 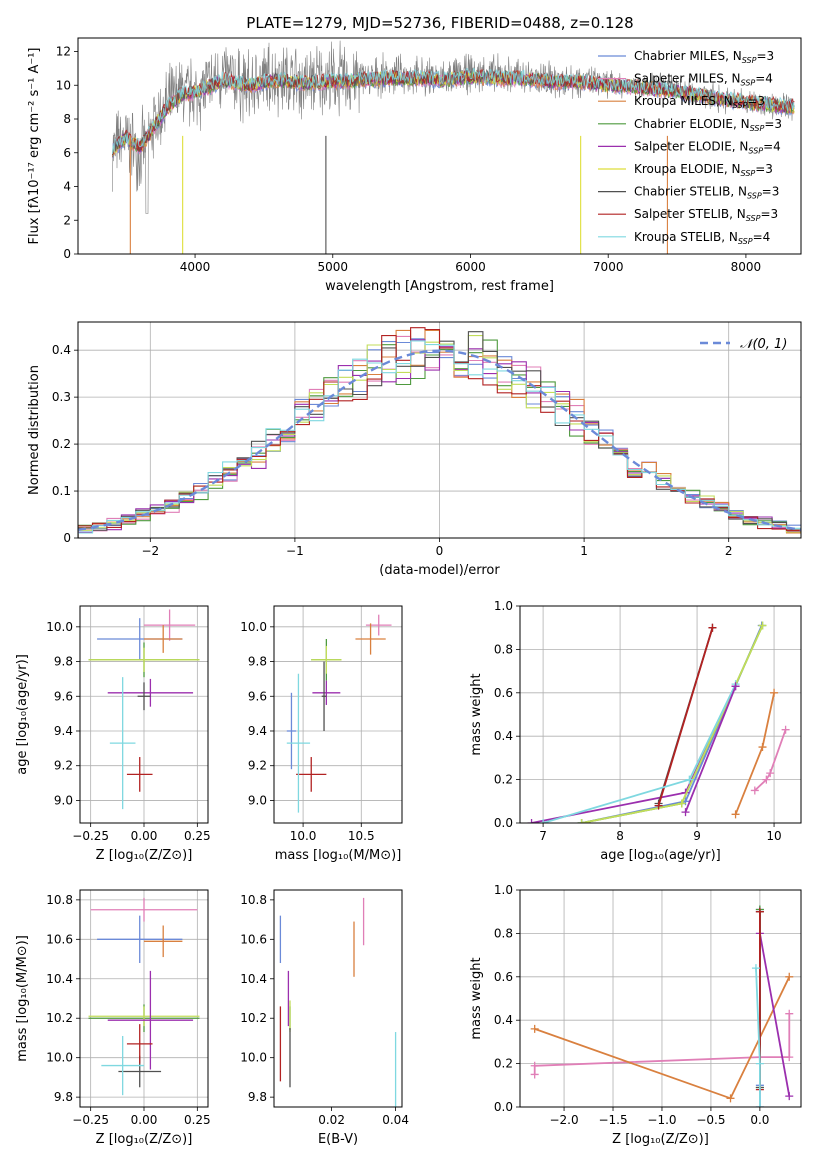 What do you see at coordinates (702, 238) in the screenshot?
I see `legend-entry: Kroupa STELIB, NSSP=4` at bounding box center [702, 238].